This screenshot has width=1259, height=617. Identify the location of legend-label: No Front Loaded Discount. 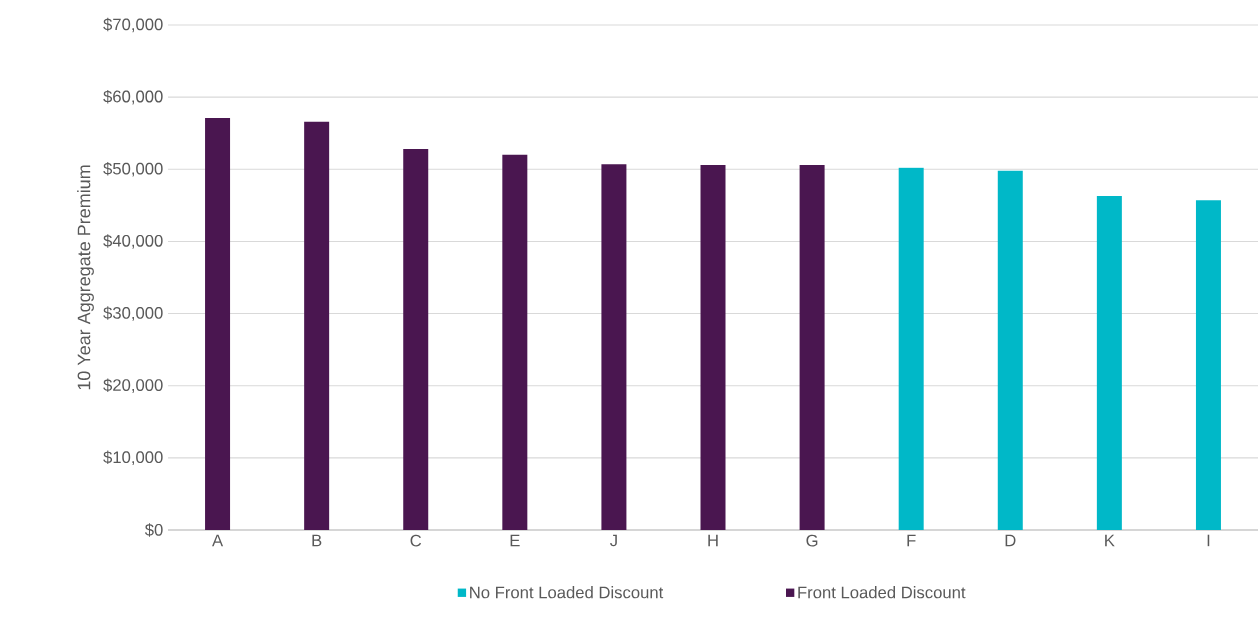
(567, 592).